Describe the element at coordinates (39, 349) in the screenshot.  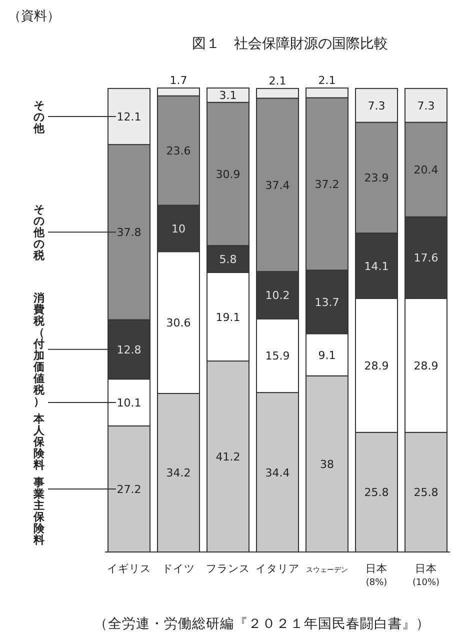
I see `text: 消費税（付加価値税）` at that location.